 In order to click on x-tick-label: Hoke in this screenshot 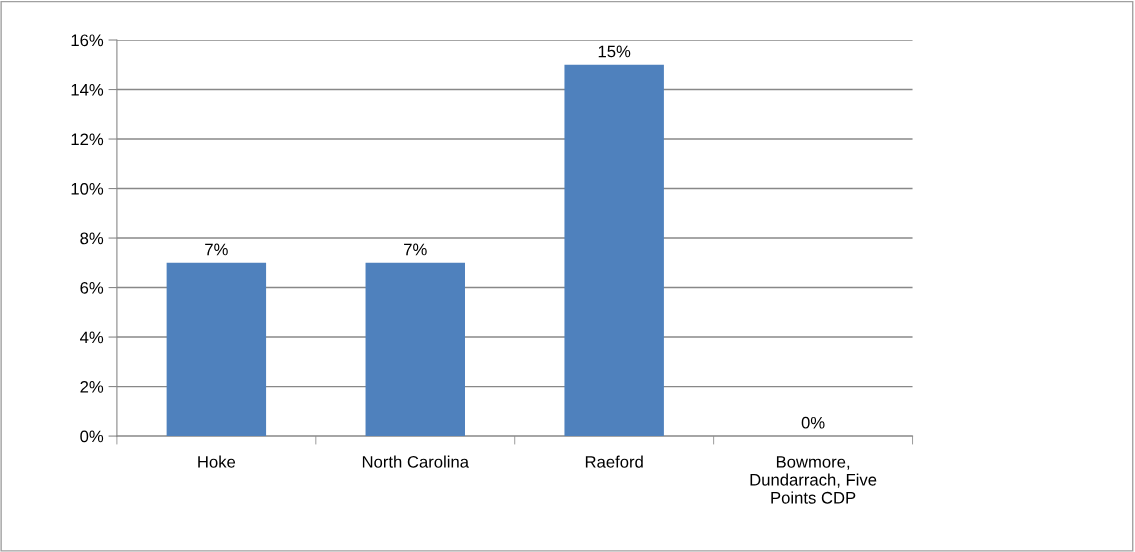, I will do `click(217, 461)`.